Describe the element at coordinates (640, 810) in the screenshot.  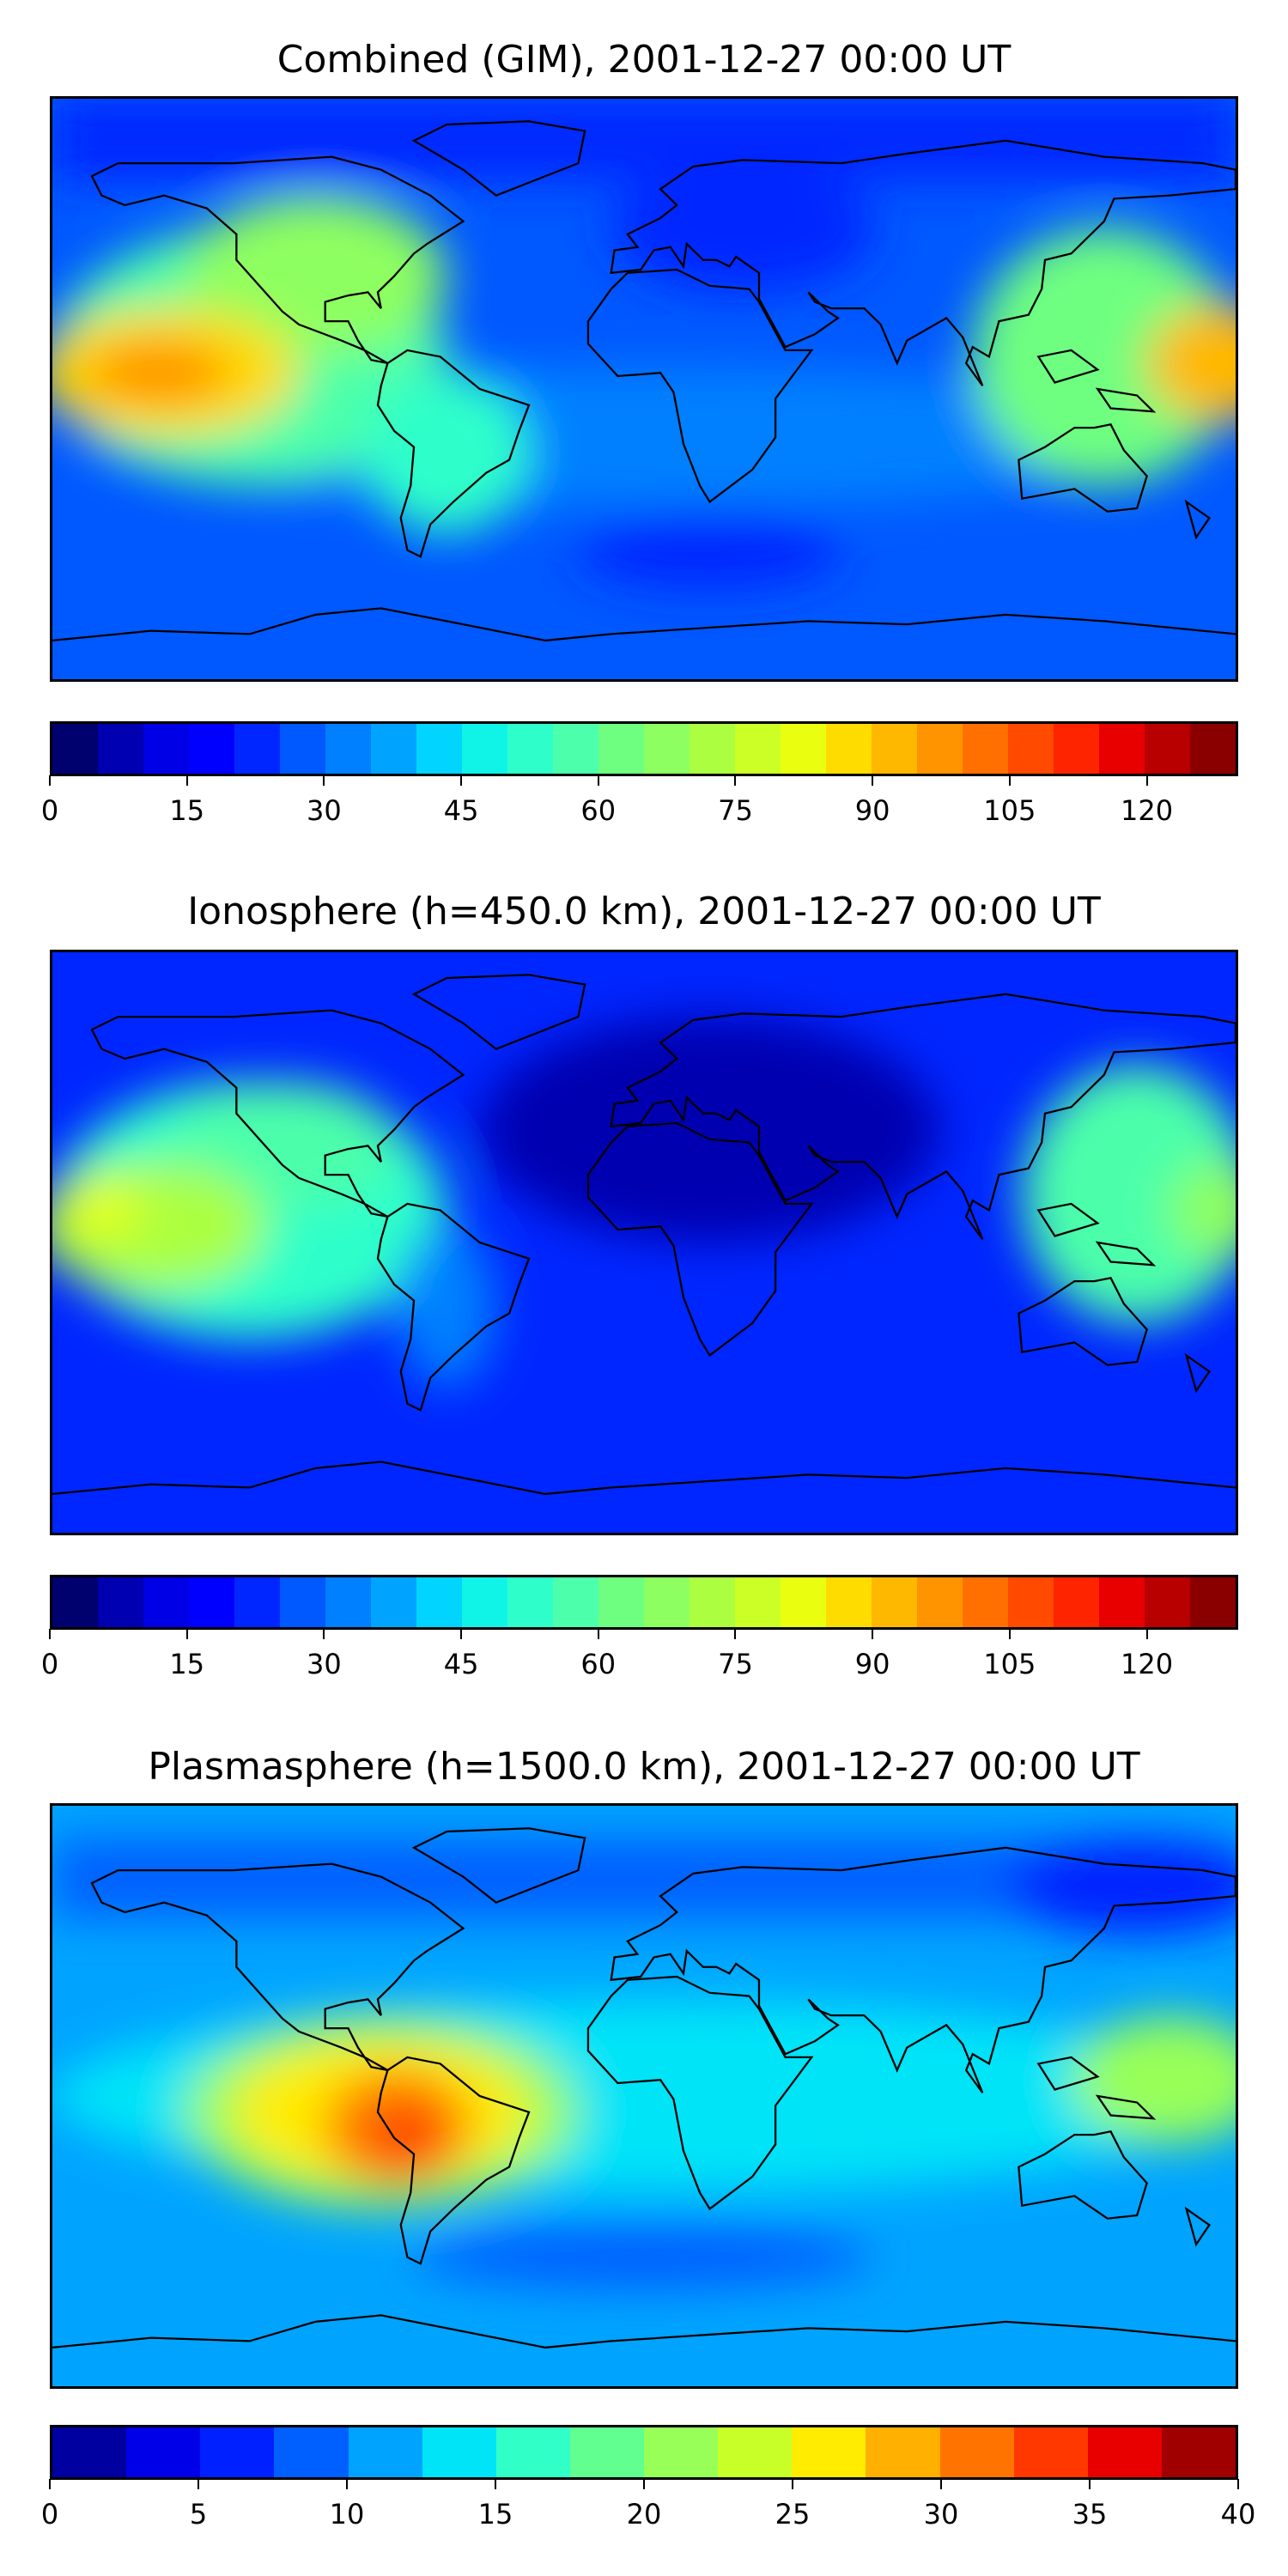
I see `colorbar-ticks-combined: 0 15 30 45 60 75 90 105 120` at that location.